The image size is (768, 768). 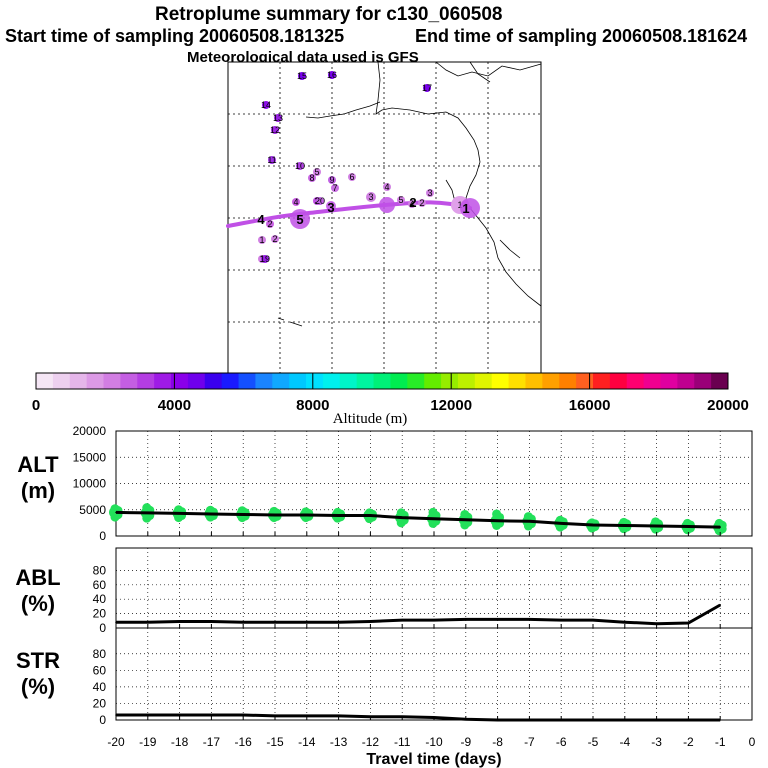 I want to click on y-axis-title: ALT, so click(x=38, y=464).